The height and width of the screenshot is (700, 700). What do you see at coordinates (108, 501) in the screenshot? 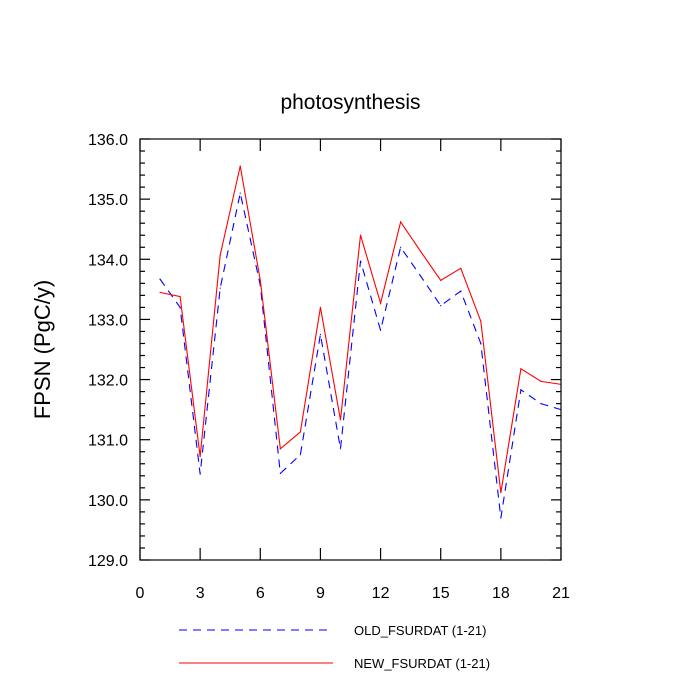
I see `y-tick-label: 130.0` at bounding box center [108, 501].